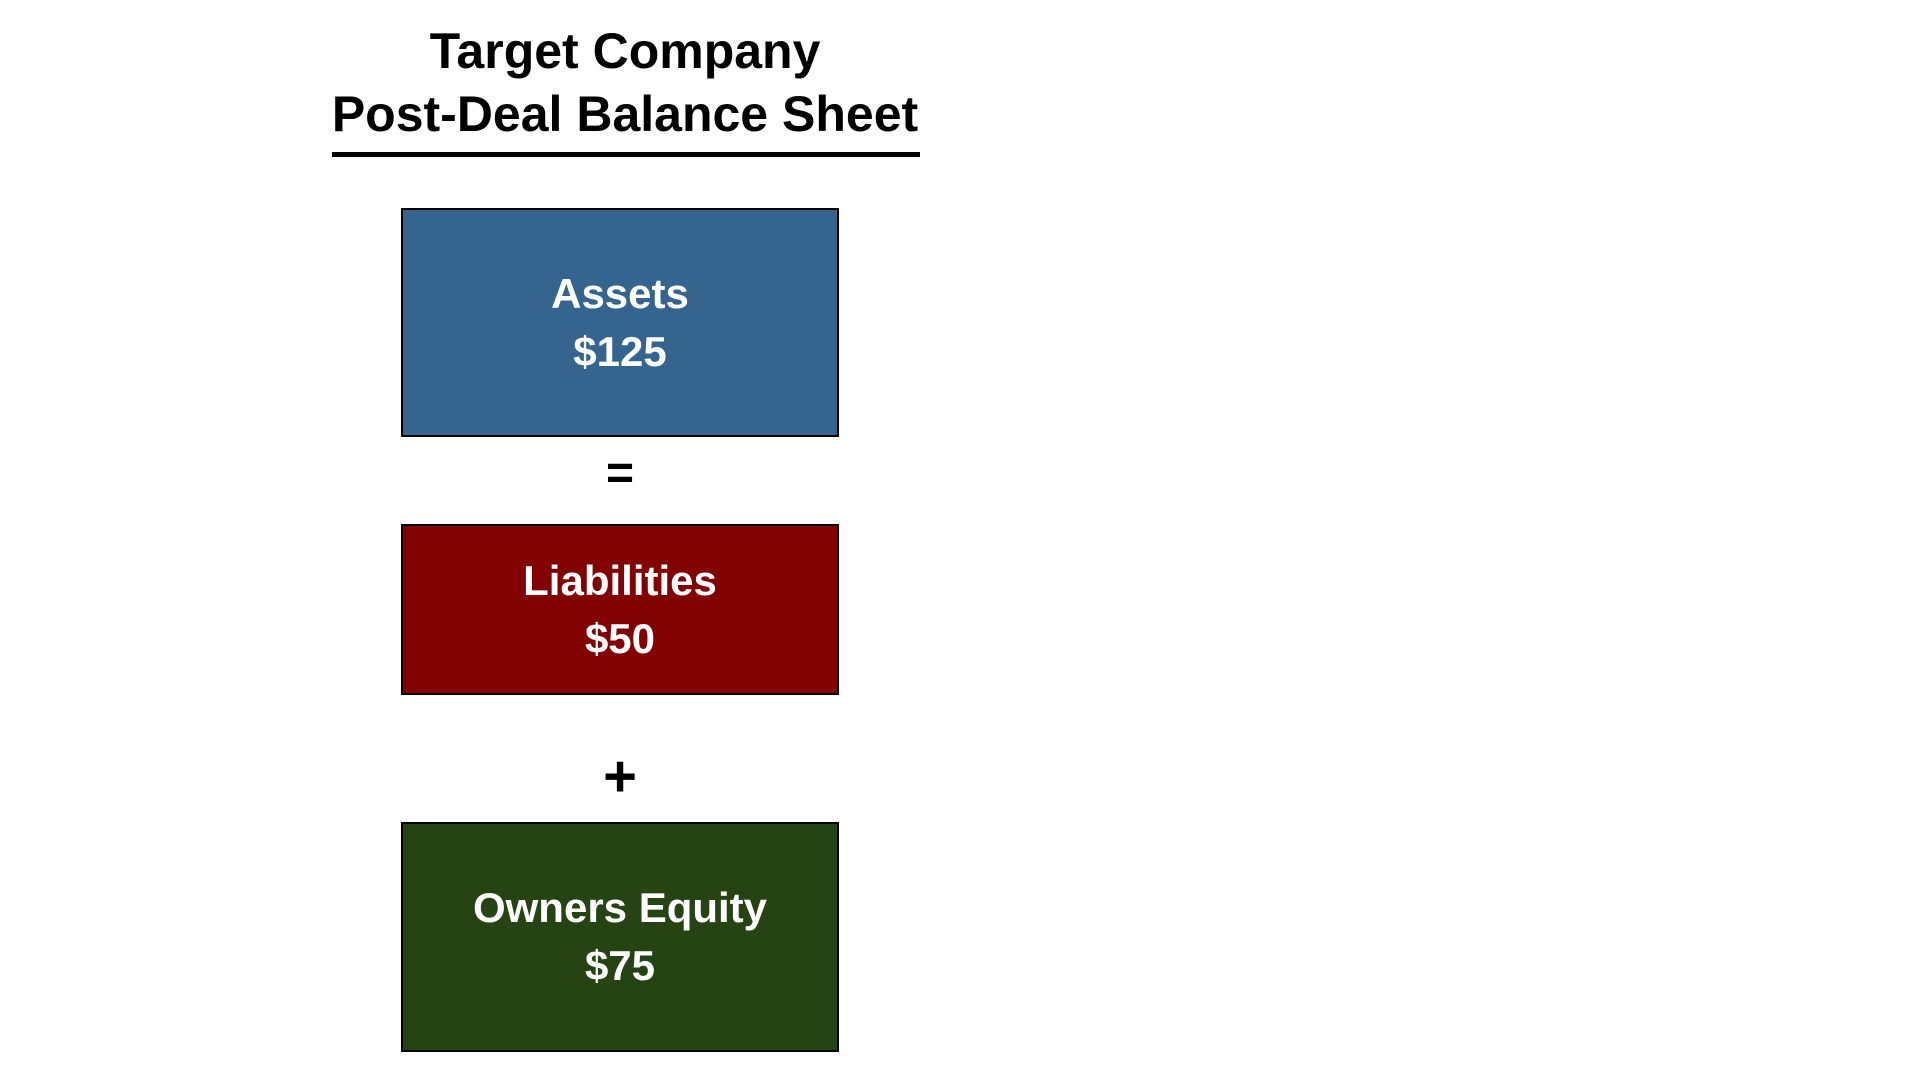 The width and height of the screenshot is (1920, 1080). I want to click on owners-equity-box-label: Owners Equity, so click(620, 907).